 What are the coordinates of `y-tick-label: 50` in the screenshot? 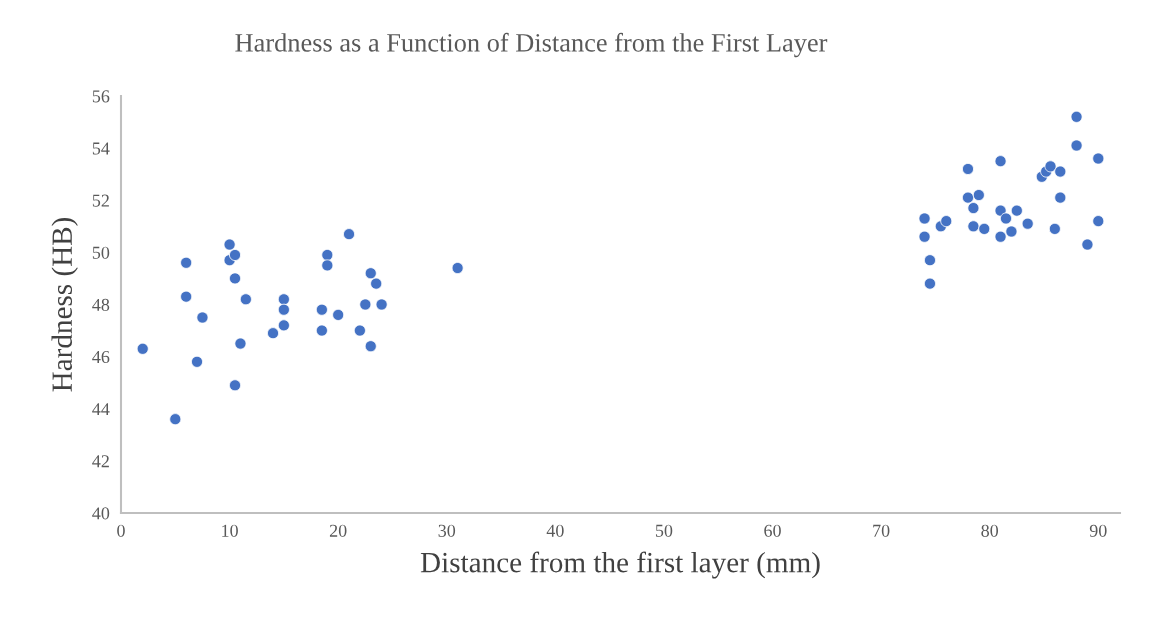 It's located at (101, 252).